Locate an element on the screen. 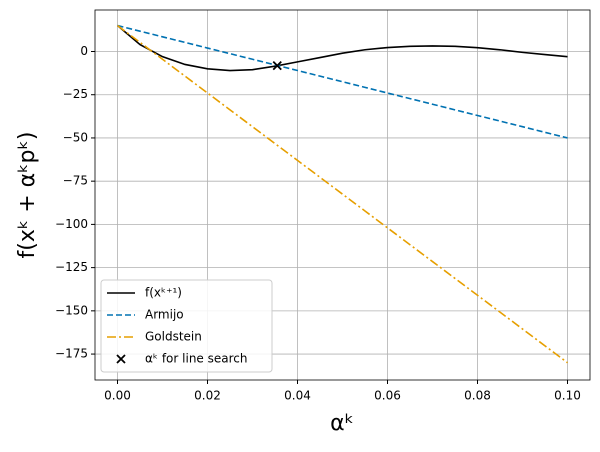 The image size is (600, 452). x-tick-label: 0.02 is located at coordinates (207, 396).